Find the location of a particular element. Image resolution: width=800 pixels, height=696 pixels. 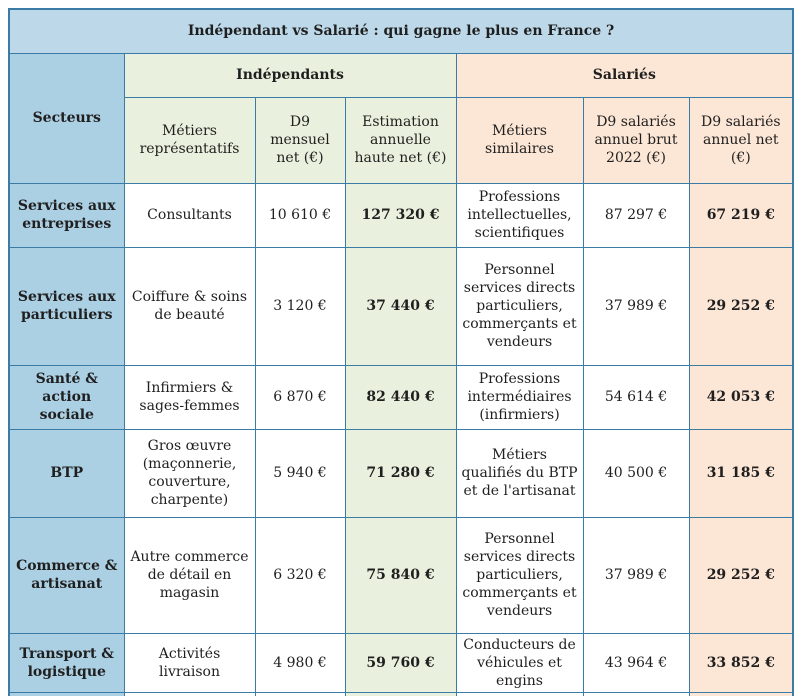

cell-estimation-annuelle is located at coordinates (400, 694).